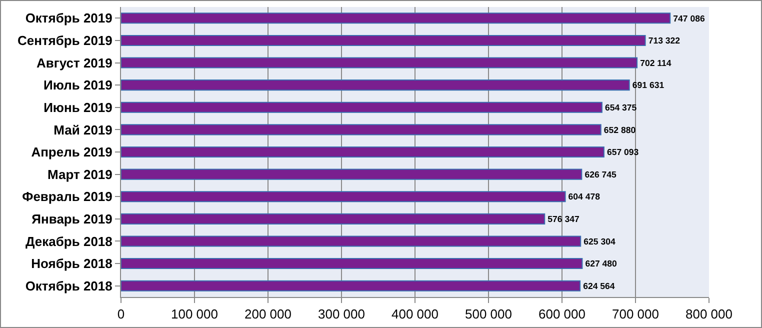  What do you see at coordinates (121, 314) in the screenshot?
I see `x-tick-label: 0` at bounding box center [121, 314].